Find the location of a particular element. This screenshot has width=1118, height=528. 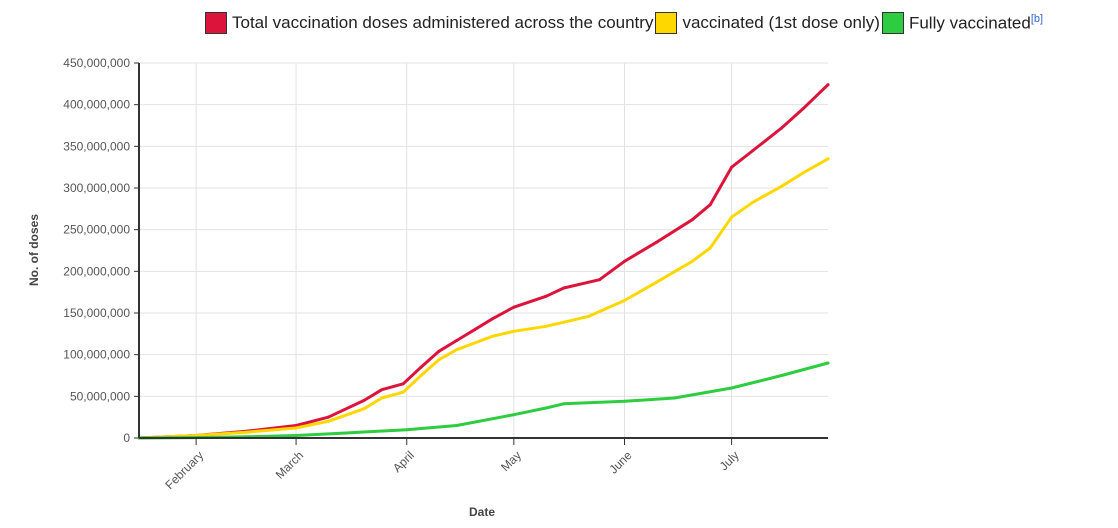

y-tick-label: 450,000,000 is located at coordinates (96, 63).